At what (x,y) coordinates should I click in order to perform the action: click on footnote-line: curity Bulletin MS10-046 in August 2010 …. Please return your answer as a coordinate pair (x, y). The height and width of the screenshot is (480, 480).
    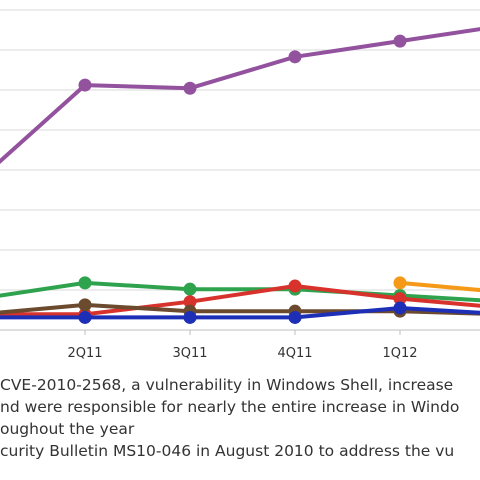
    Looking at the image, I should click on (227, 451).